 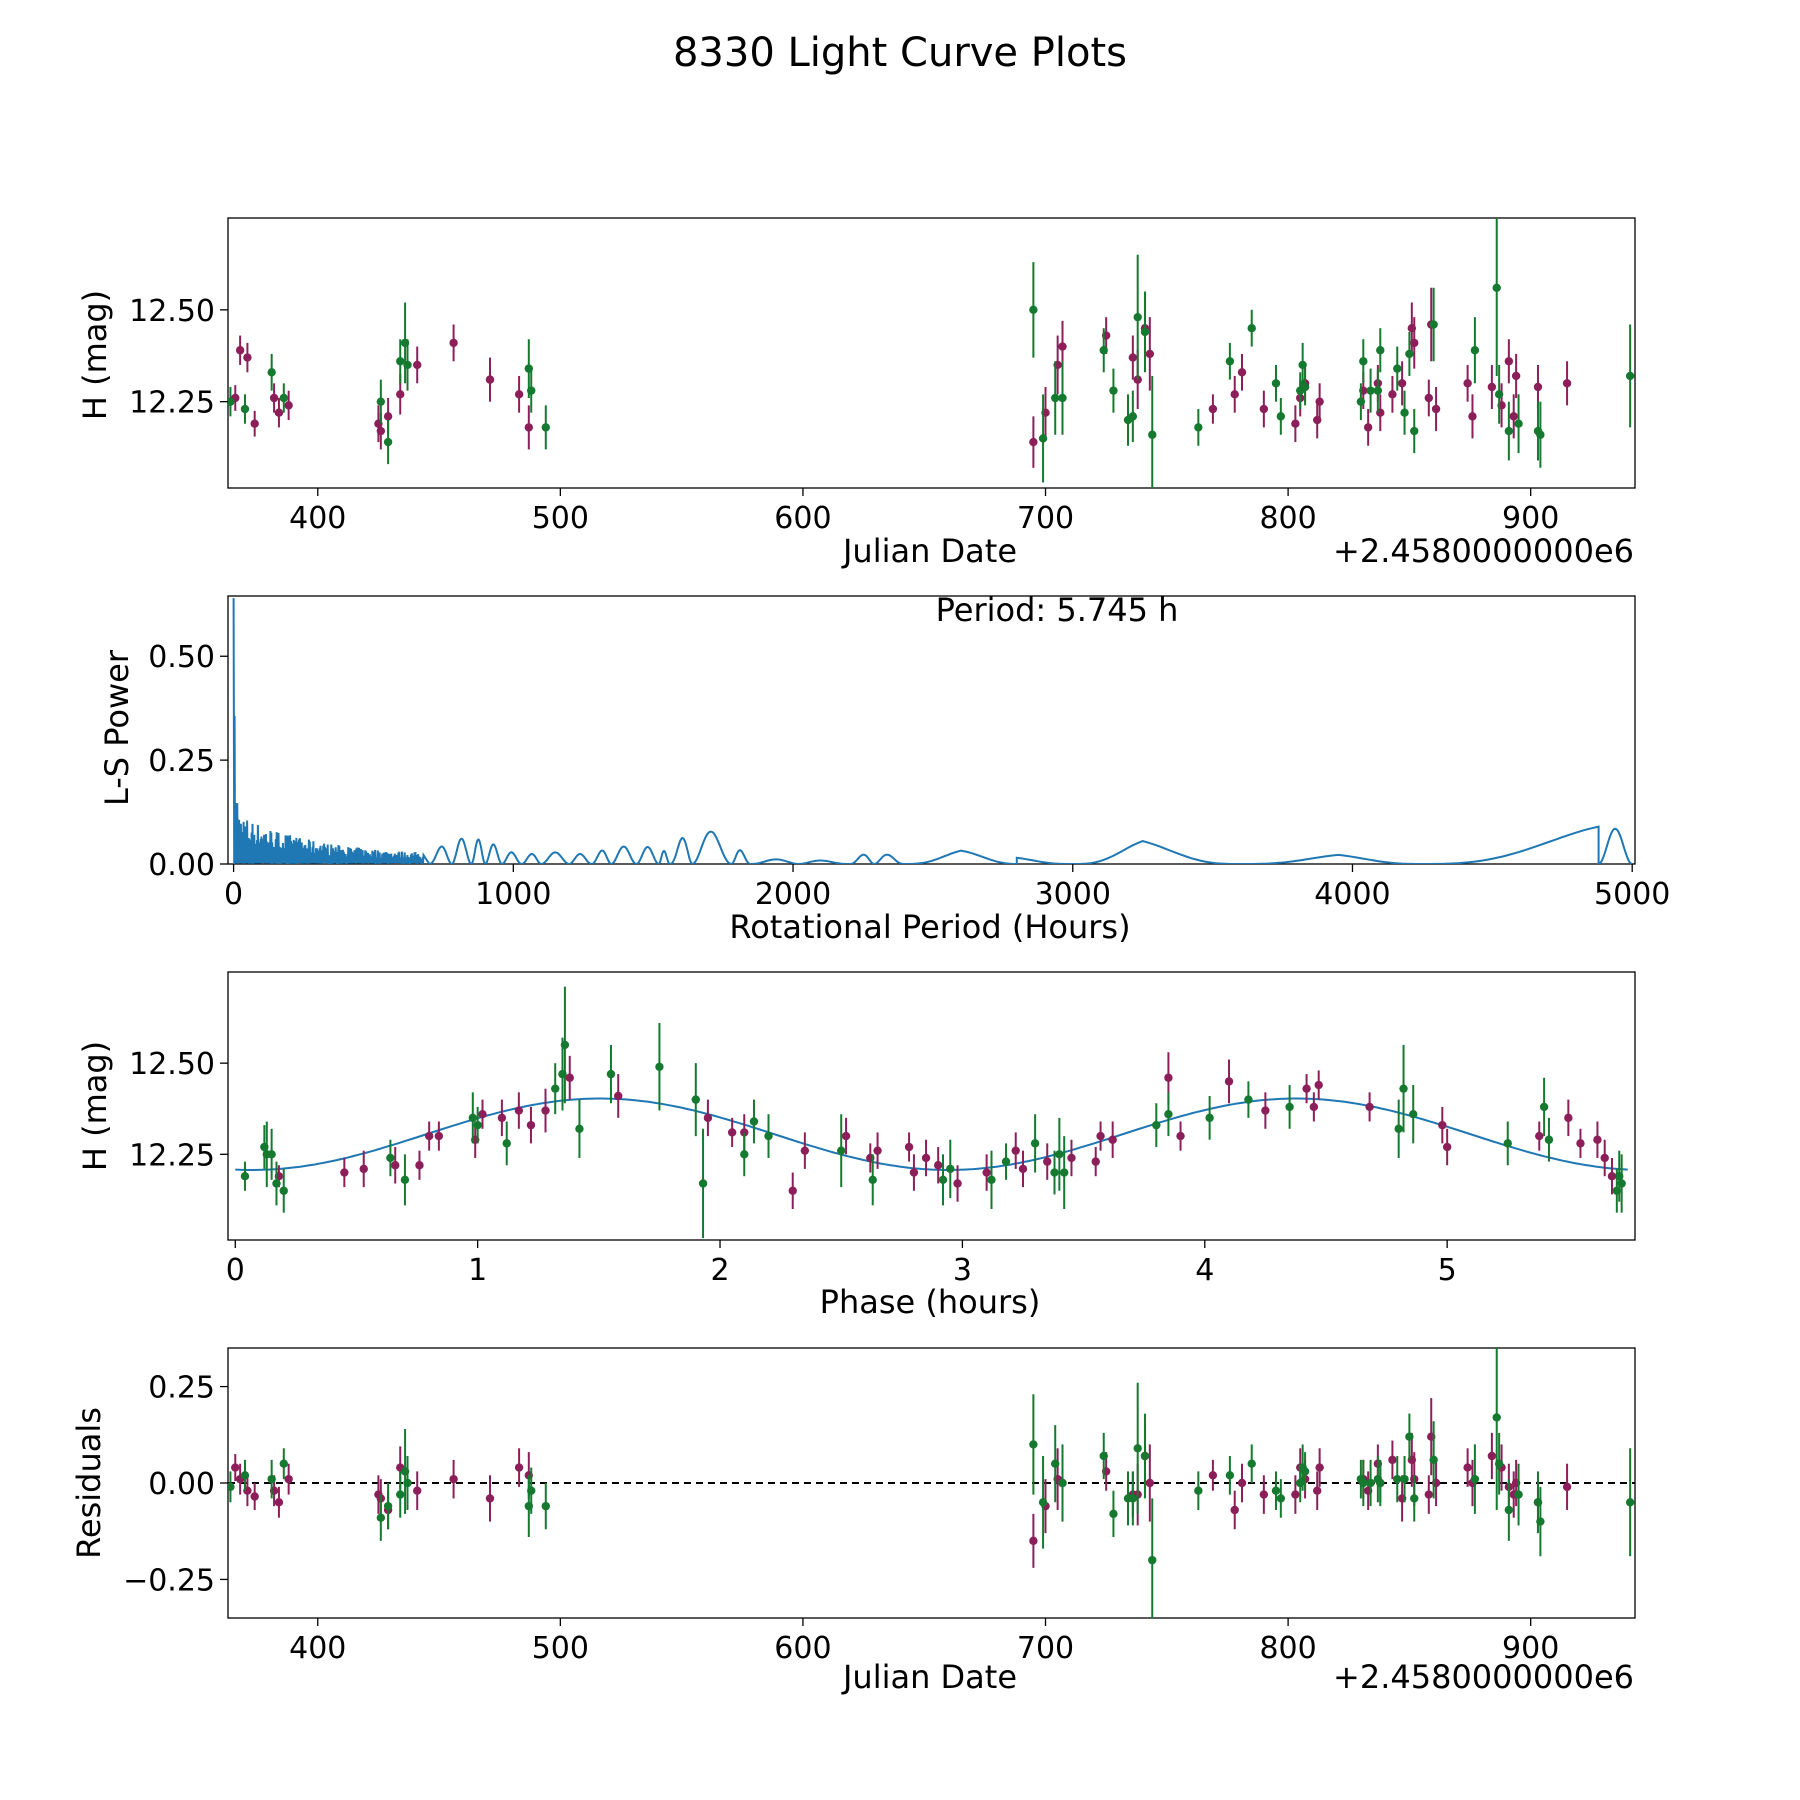 What do you see at coordinates (172, 1155) in the screenshot?
I see `phase-ytick-label: 12.25` at bounding box center [172, 1155].